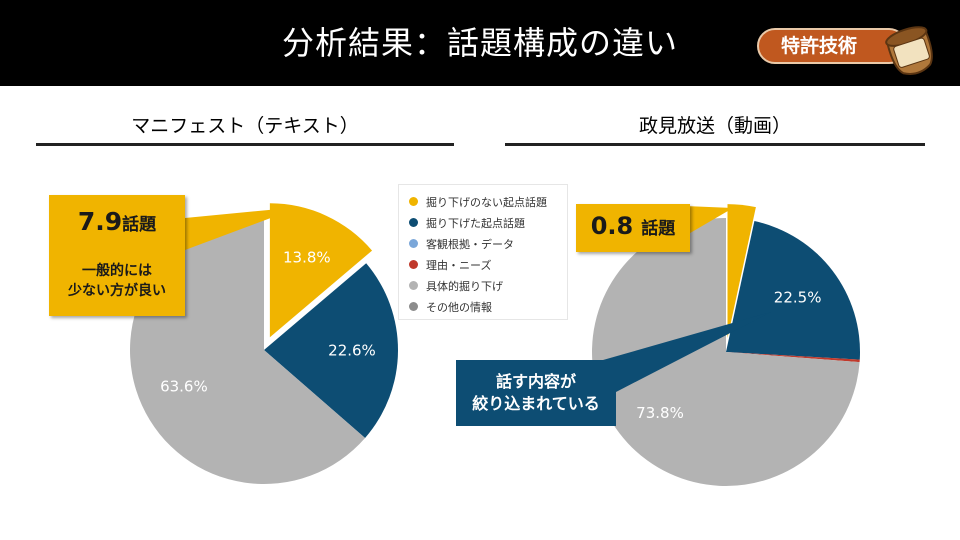 The image size is (960, 540). Describe the element at coordinates (535, 381) in the screenshot. I see `focus-callout-line: 話す内容が` at that location.